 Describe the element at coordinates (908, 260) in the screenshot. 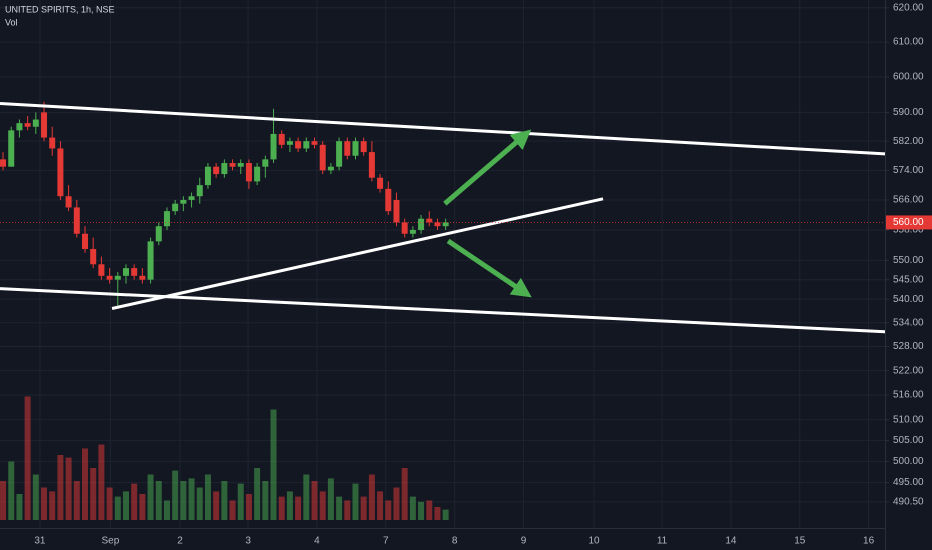

I see `y-tick-label: 550.00` at that location.